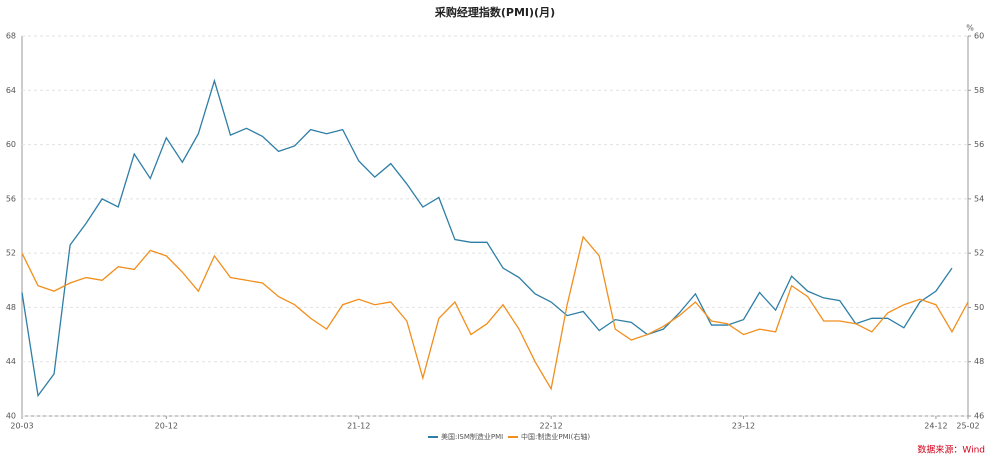 The image size is (990, 457). I want to click on y-tick-label: 44, so click(11, 361).